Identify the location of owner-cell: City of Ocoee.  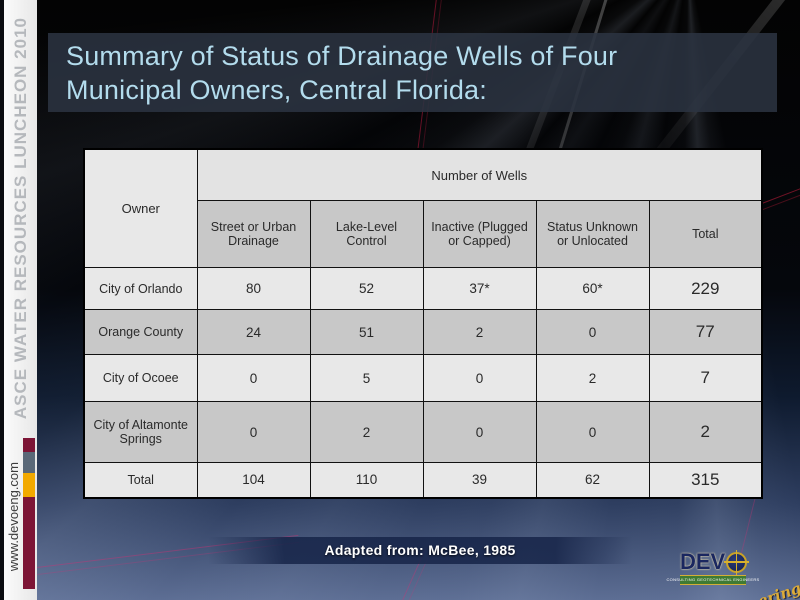
(140, 378).